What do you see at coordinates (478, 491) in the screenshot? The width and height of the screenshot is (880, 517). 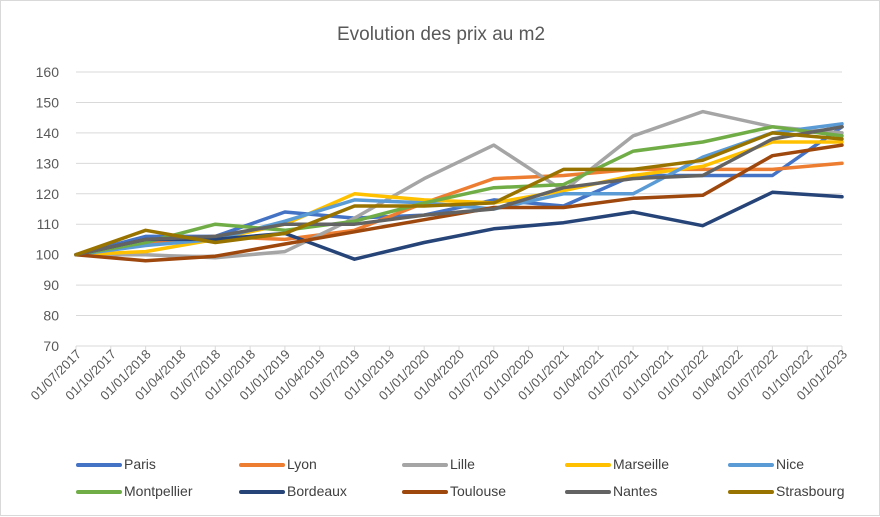 I see `legend-label: Toulouse` at bounding box center [478, 491].